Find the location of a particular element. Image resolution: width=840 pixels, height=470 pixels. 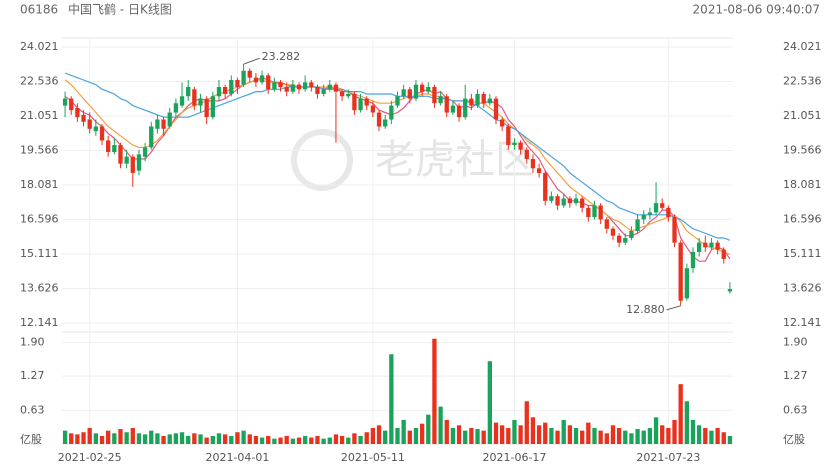

volume-tick-label-right: 1.90 is located at coordinates (795, 341).